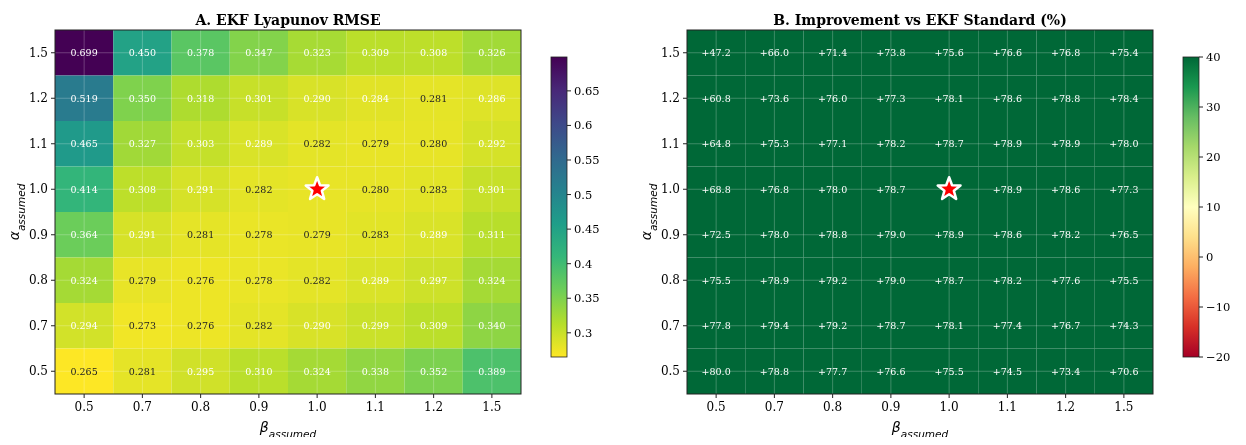 This screenshot has height=445, width=1246. What do you see at coordinates (1124, 235) in the screenshot?
I see `data-label: +76.5` at bounding box center [1124, 235].